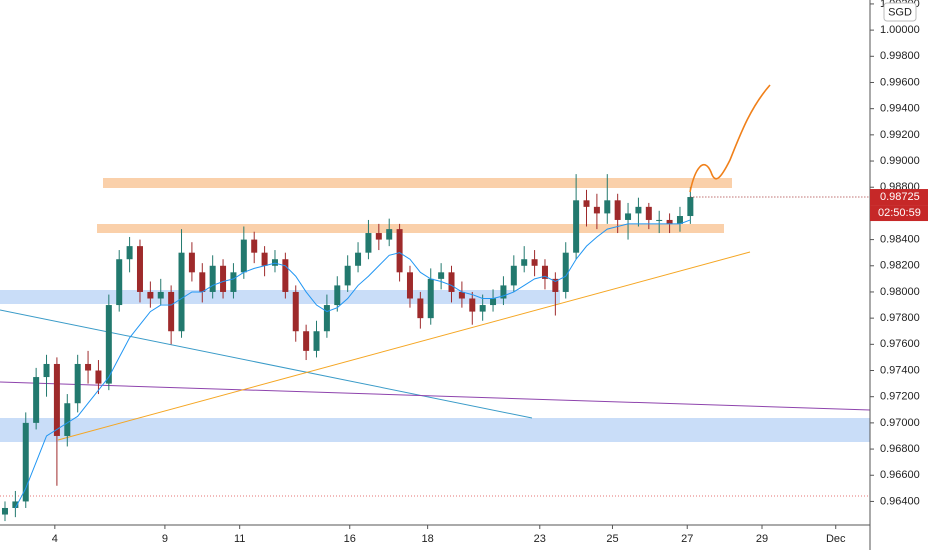 This screenshot has width=932, height=550. What do you see at coordinates (900, 292) in the screenshot?
I see `y-tick-label: 0.98000` at bounding box center [900, 292].